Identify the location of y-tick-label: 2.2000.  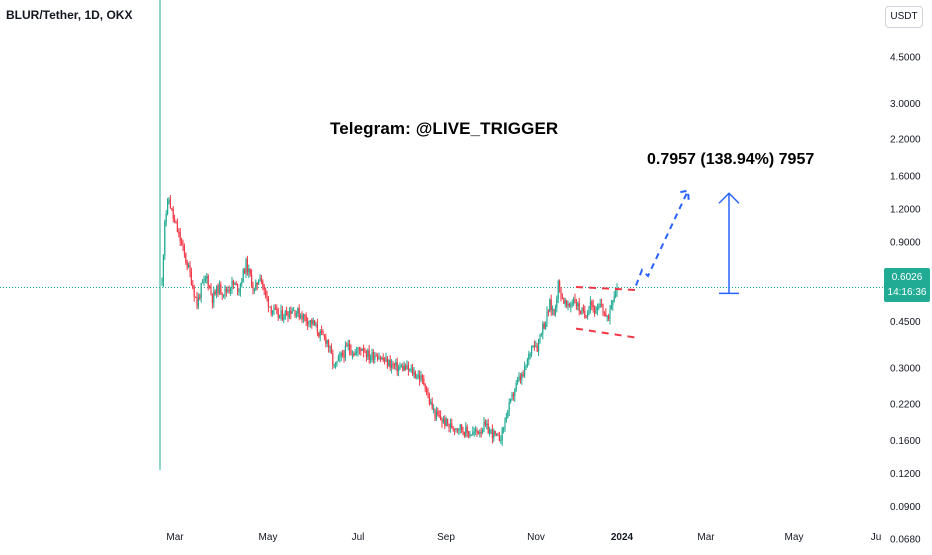
(905, 140).